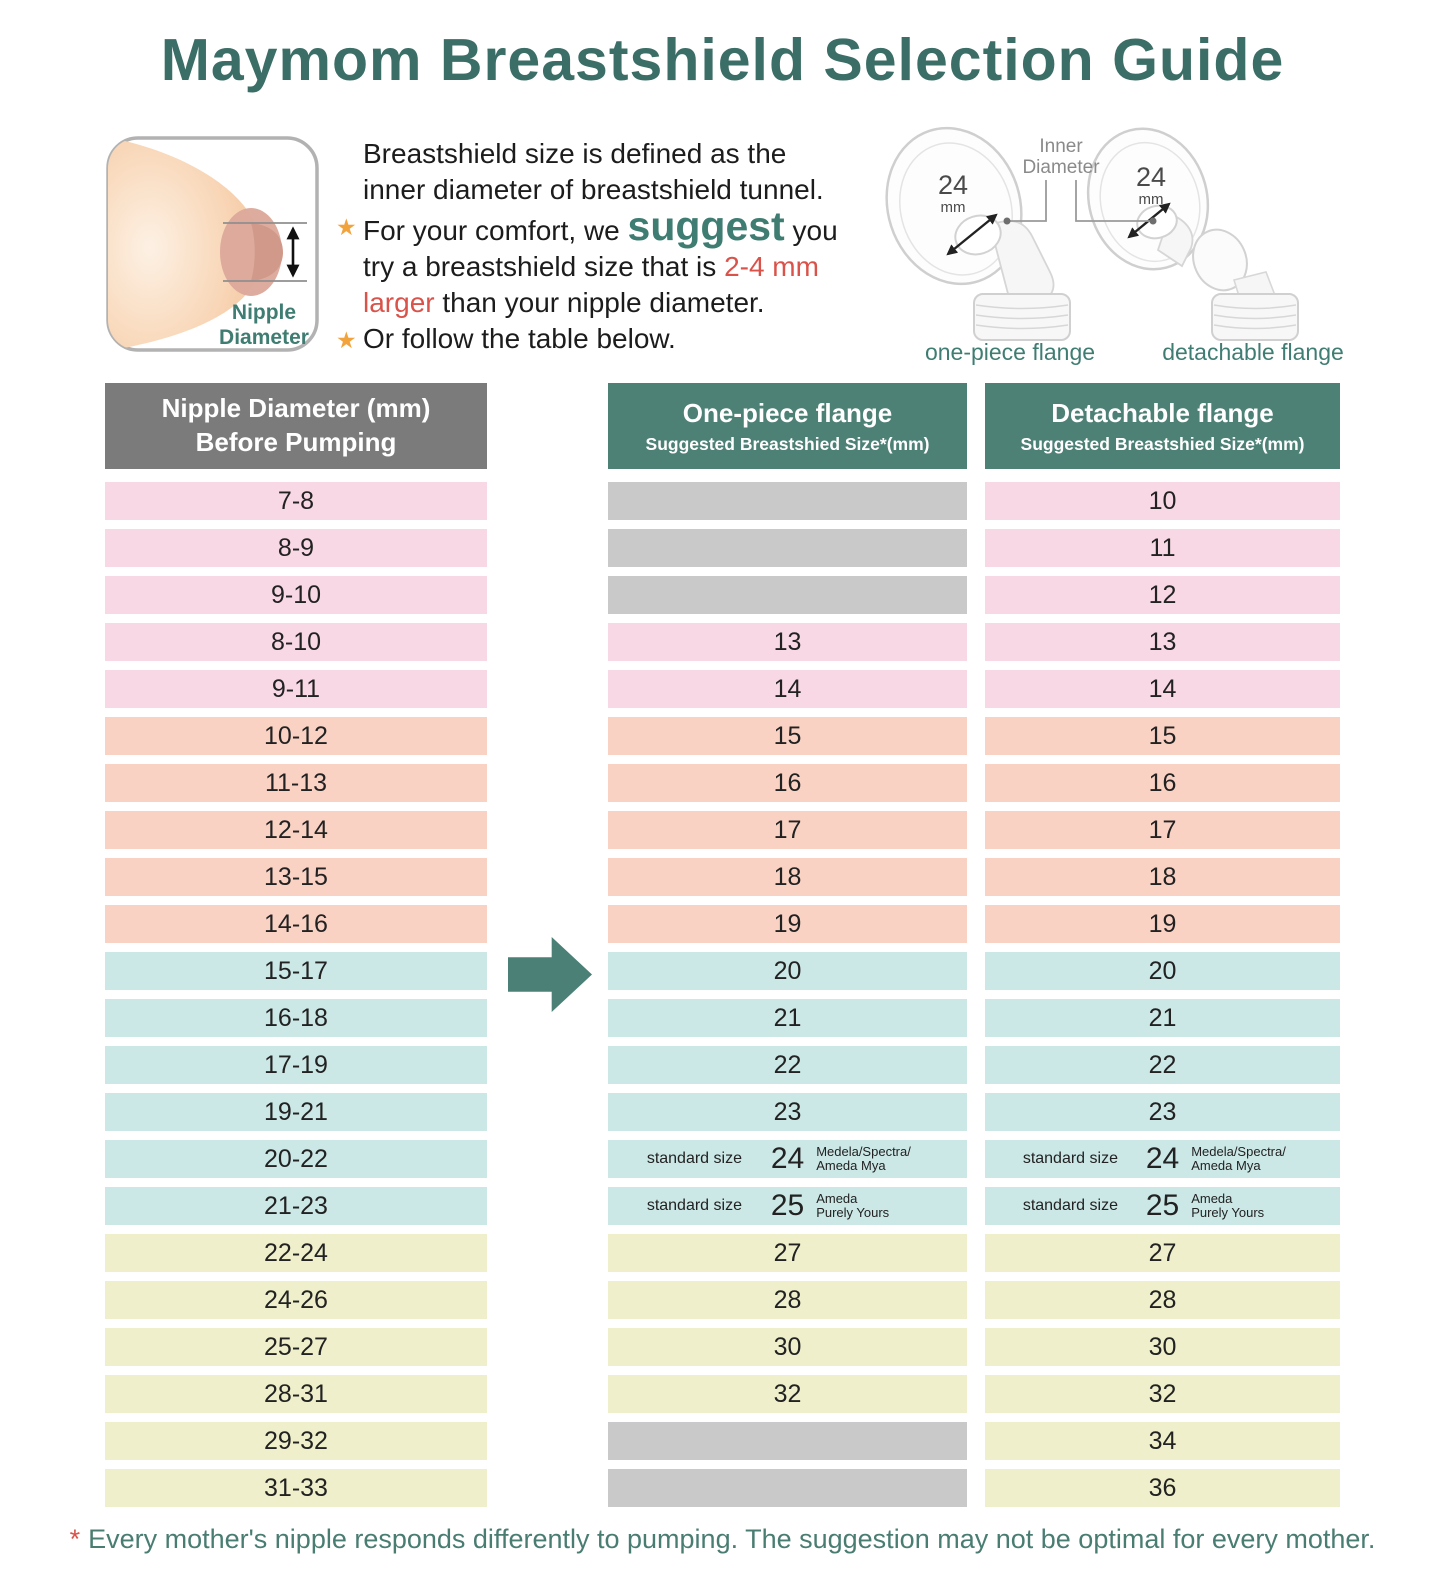 This screenshot has height=1584, width=1445. Describe the element at coordinates (1162, 1253) in the screenshot. I see `detachable-size-cell: 27` at that location.